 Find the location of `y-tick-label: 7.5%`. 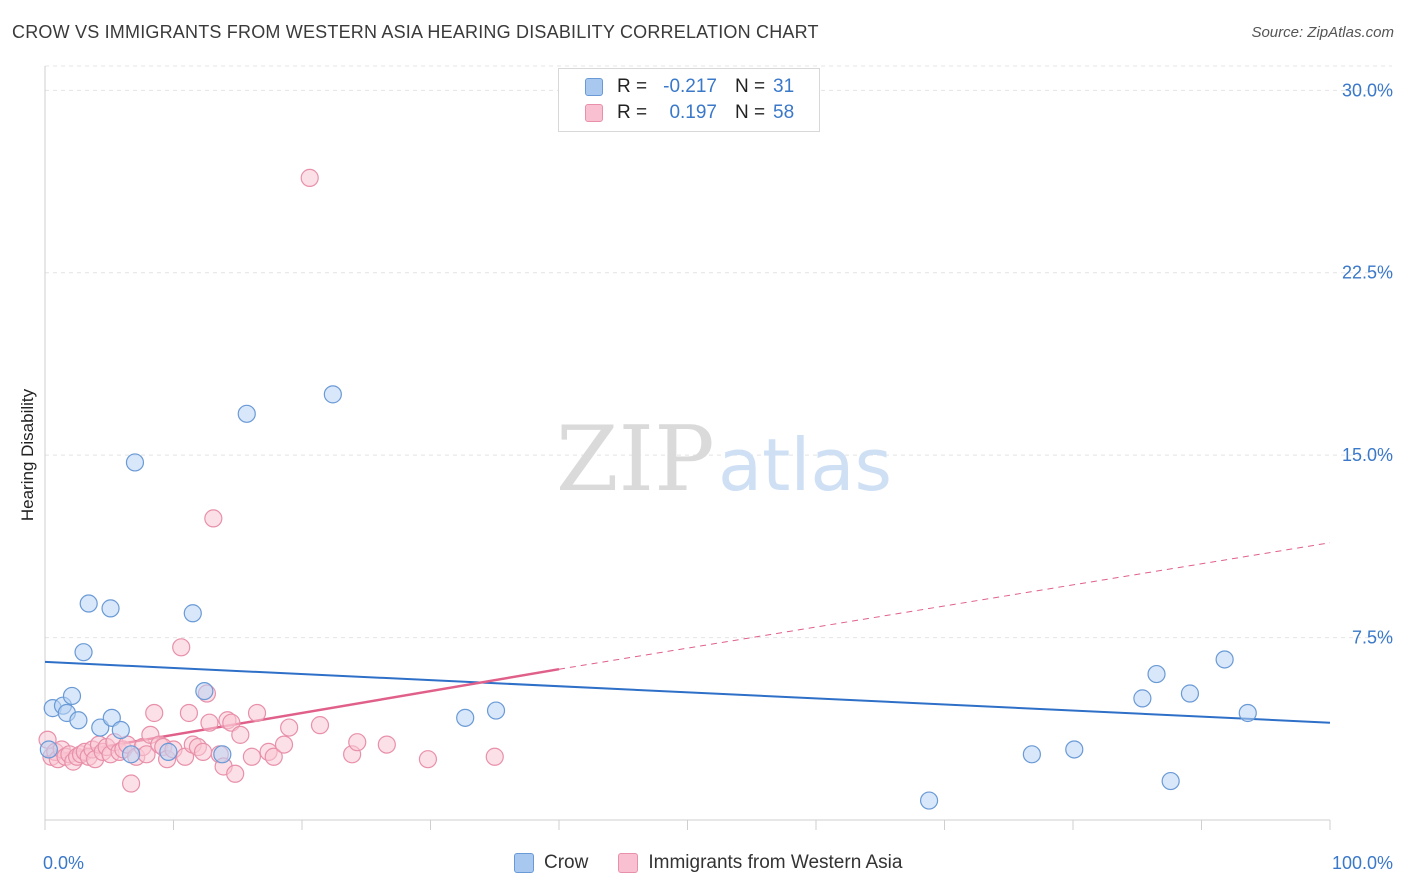

y-tick-label: 7.5% is located at coordinates (1372, 638).